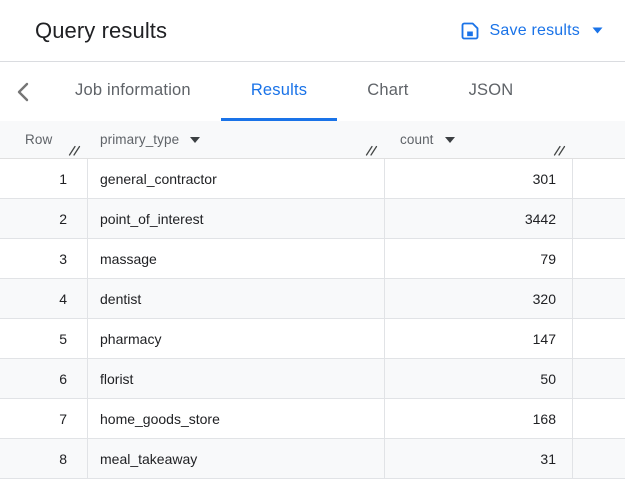  I want to click on primary-type-cell: massage, so click(236, 258).